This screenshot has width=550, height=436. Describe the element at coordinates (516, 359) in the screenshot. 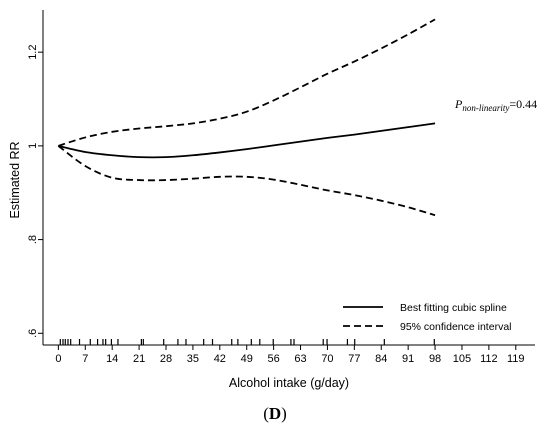

I see `x-tick-label: 119` at that location.